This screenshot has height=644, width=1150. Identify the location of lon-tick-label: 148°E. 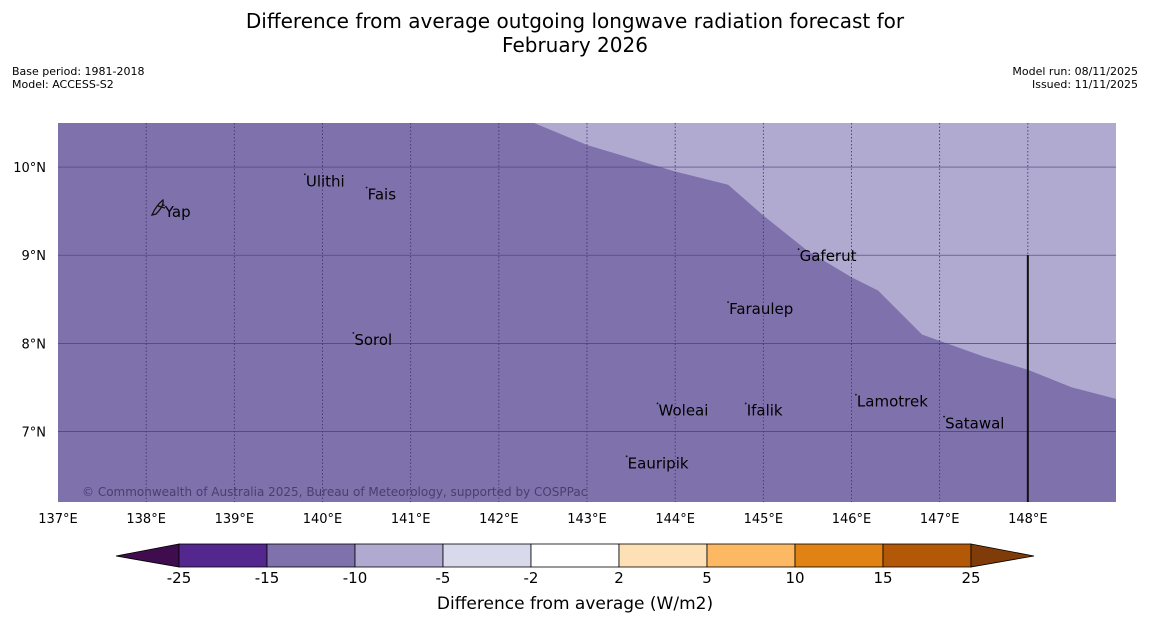
(1028, 519).